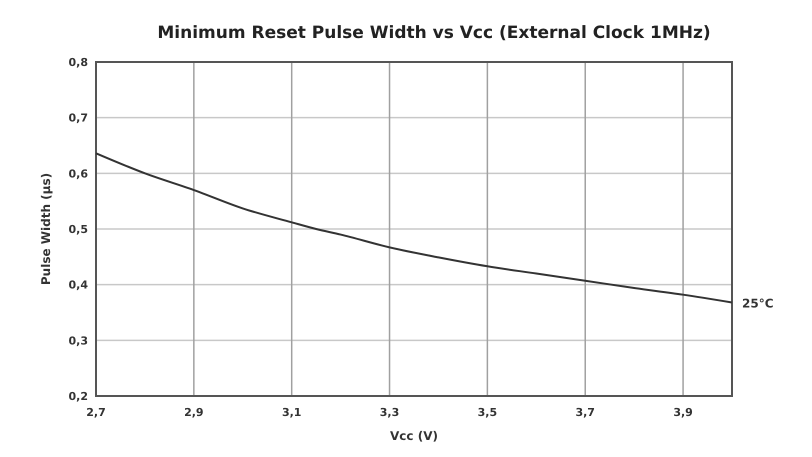 The width and height of the screenshot is (812, 457). I want to click on y-tick-label: 0,7, so click(78, 118).